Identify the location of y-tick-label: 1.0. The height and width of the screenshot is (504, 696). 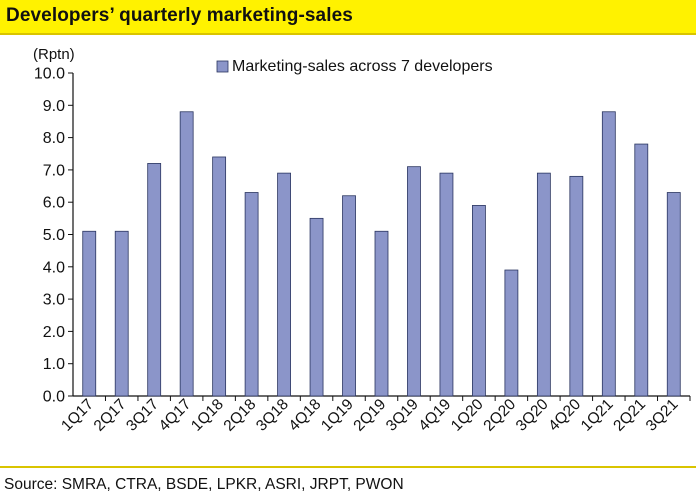
(54, 364).